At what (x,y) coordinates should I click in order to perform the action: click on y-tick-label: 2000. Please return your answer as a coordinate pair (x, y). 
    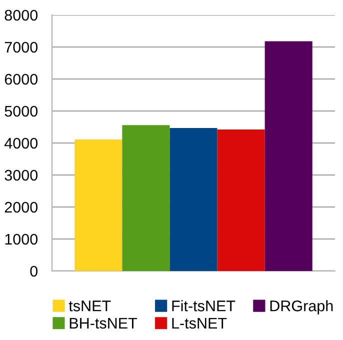
    Looking at the image, I should click on (21, 207).